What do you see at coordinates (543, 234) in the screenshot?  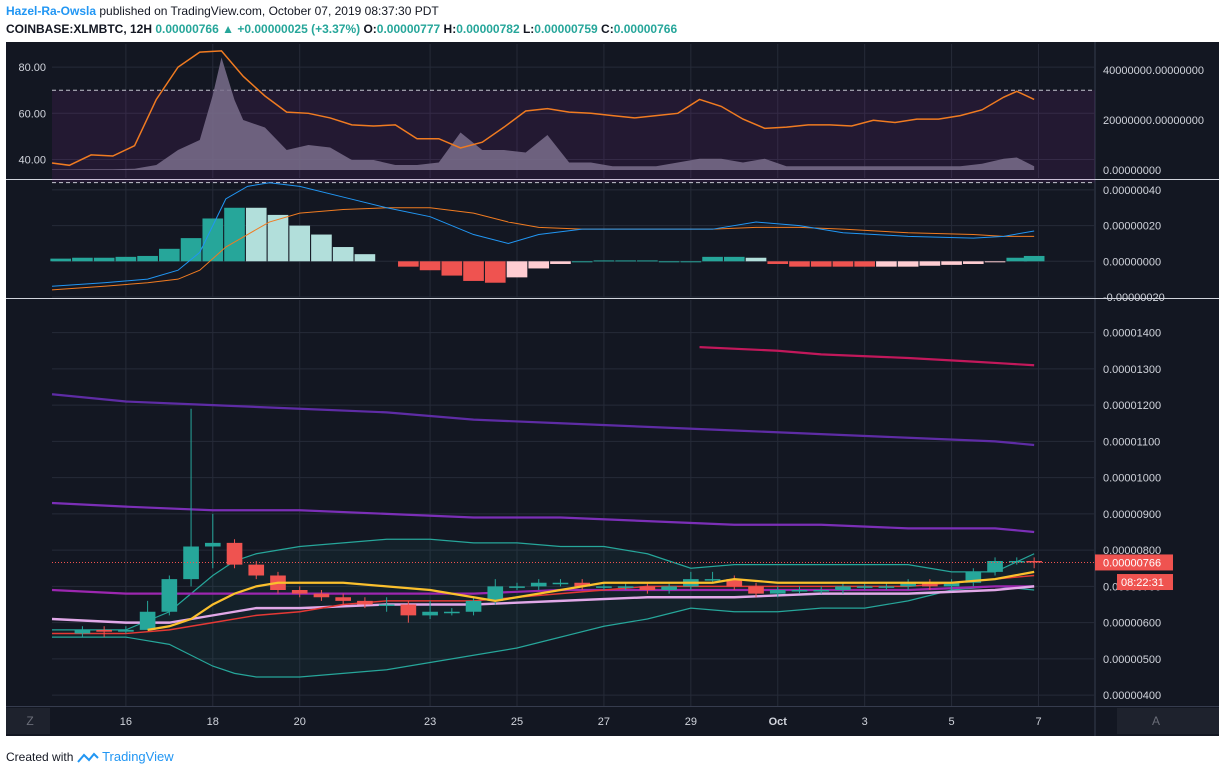 I see `macd-line` at bounding box center [543, 234].